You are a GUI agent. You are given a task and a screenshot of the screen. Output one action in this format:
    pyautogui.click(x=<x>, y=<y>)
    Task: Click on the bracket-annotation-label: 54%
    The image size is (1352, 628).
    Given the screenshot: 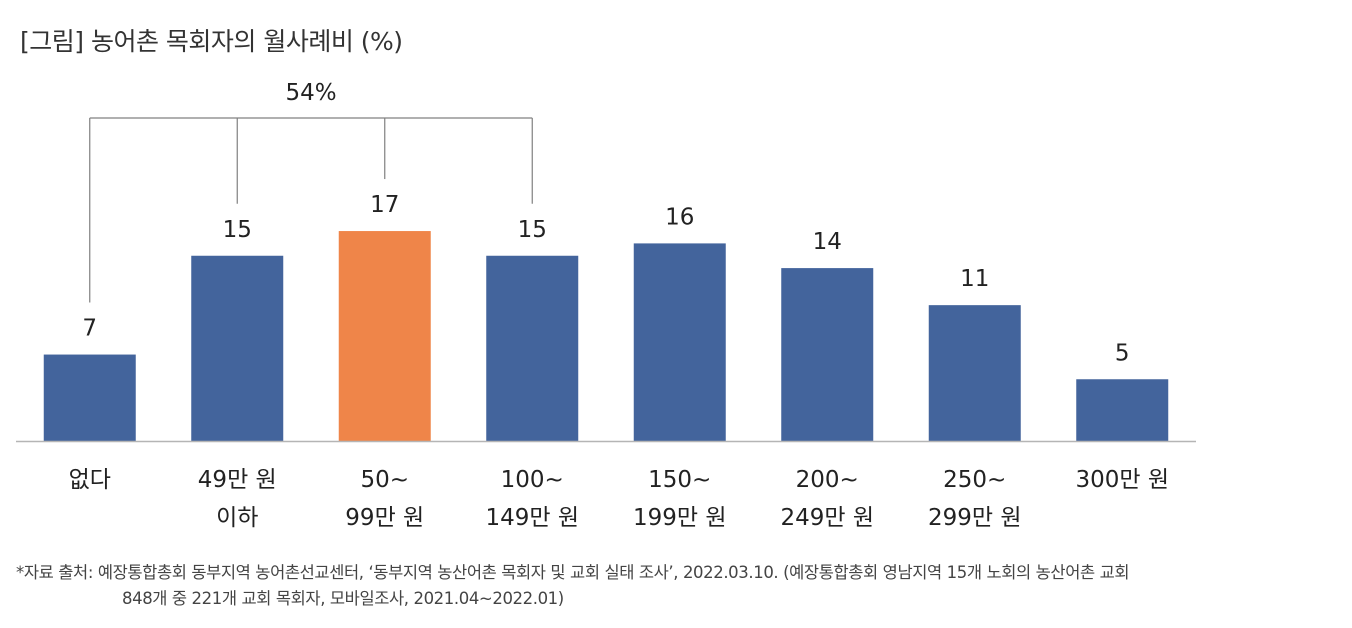 What is the action you would take?
    pyautogui.click(x=310, y=93)
    